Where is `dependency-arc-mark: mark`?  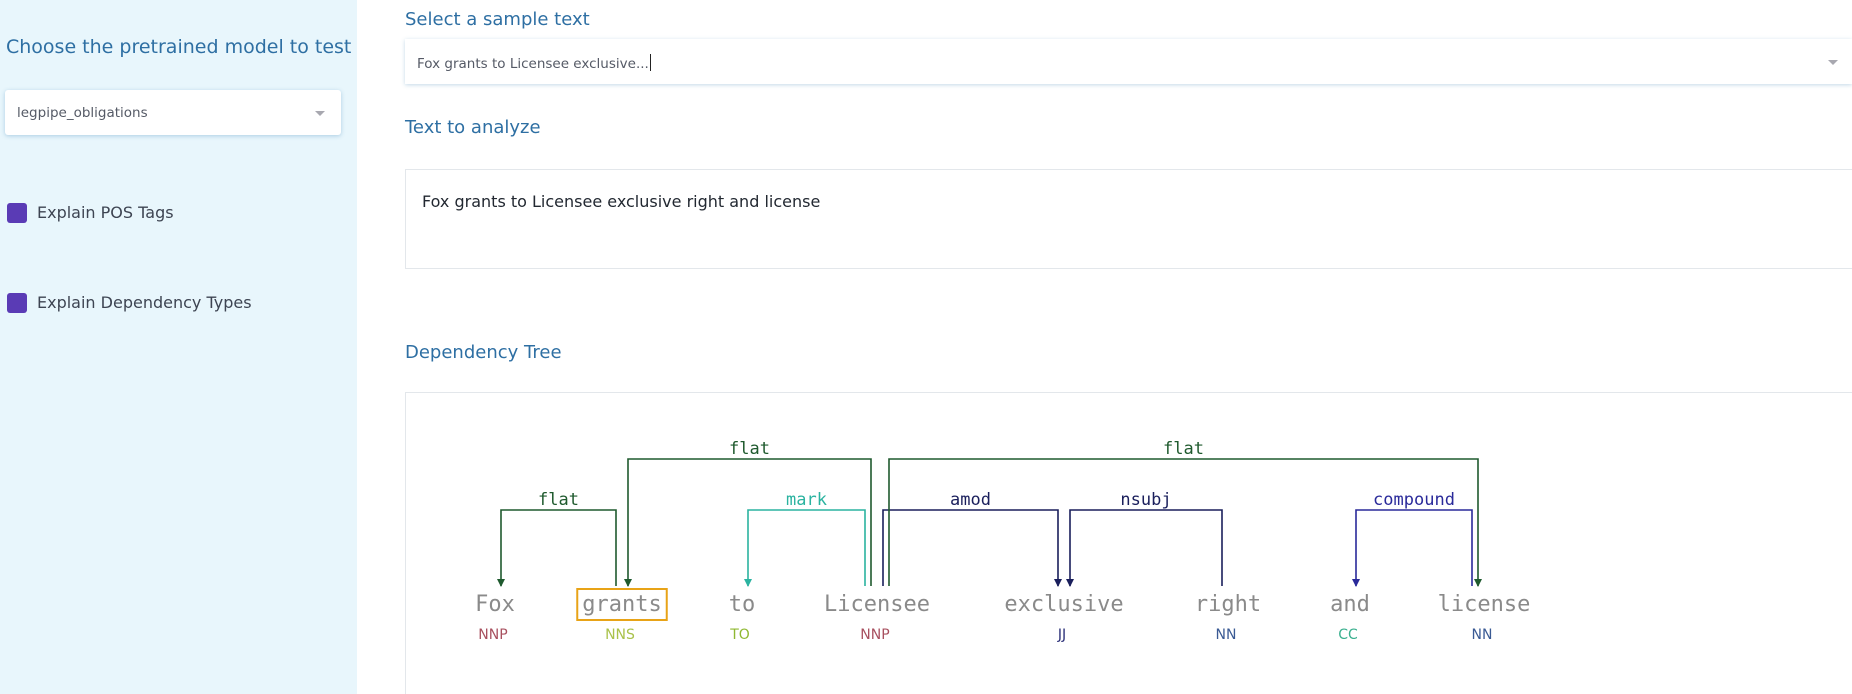
dependency-arc-mark: mark is located at coordinates (805, 538).